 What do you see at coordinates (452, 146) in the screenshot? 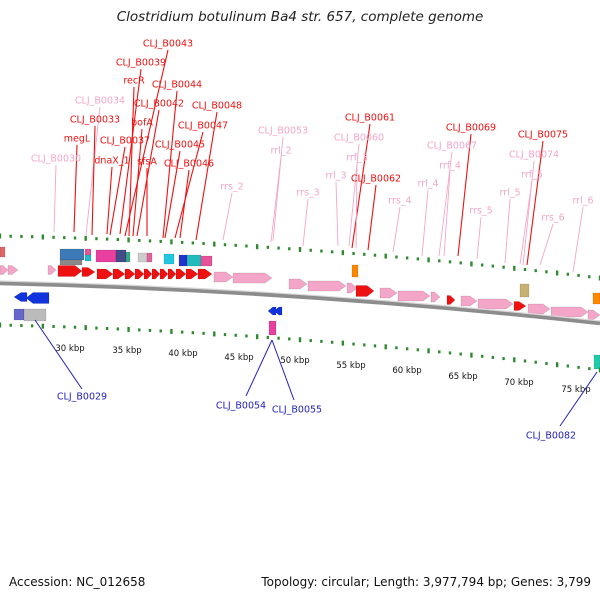
I see `gene-label-clj-b0067: CLJ_B0067` at bounding box center [452, 146].